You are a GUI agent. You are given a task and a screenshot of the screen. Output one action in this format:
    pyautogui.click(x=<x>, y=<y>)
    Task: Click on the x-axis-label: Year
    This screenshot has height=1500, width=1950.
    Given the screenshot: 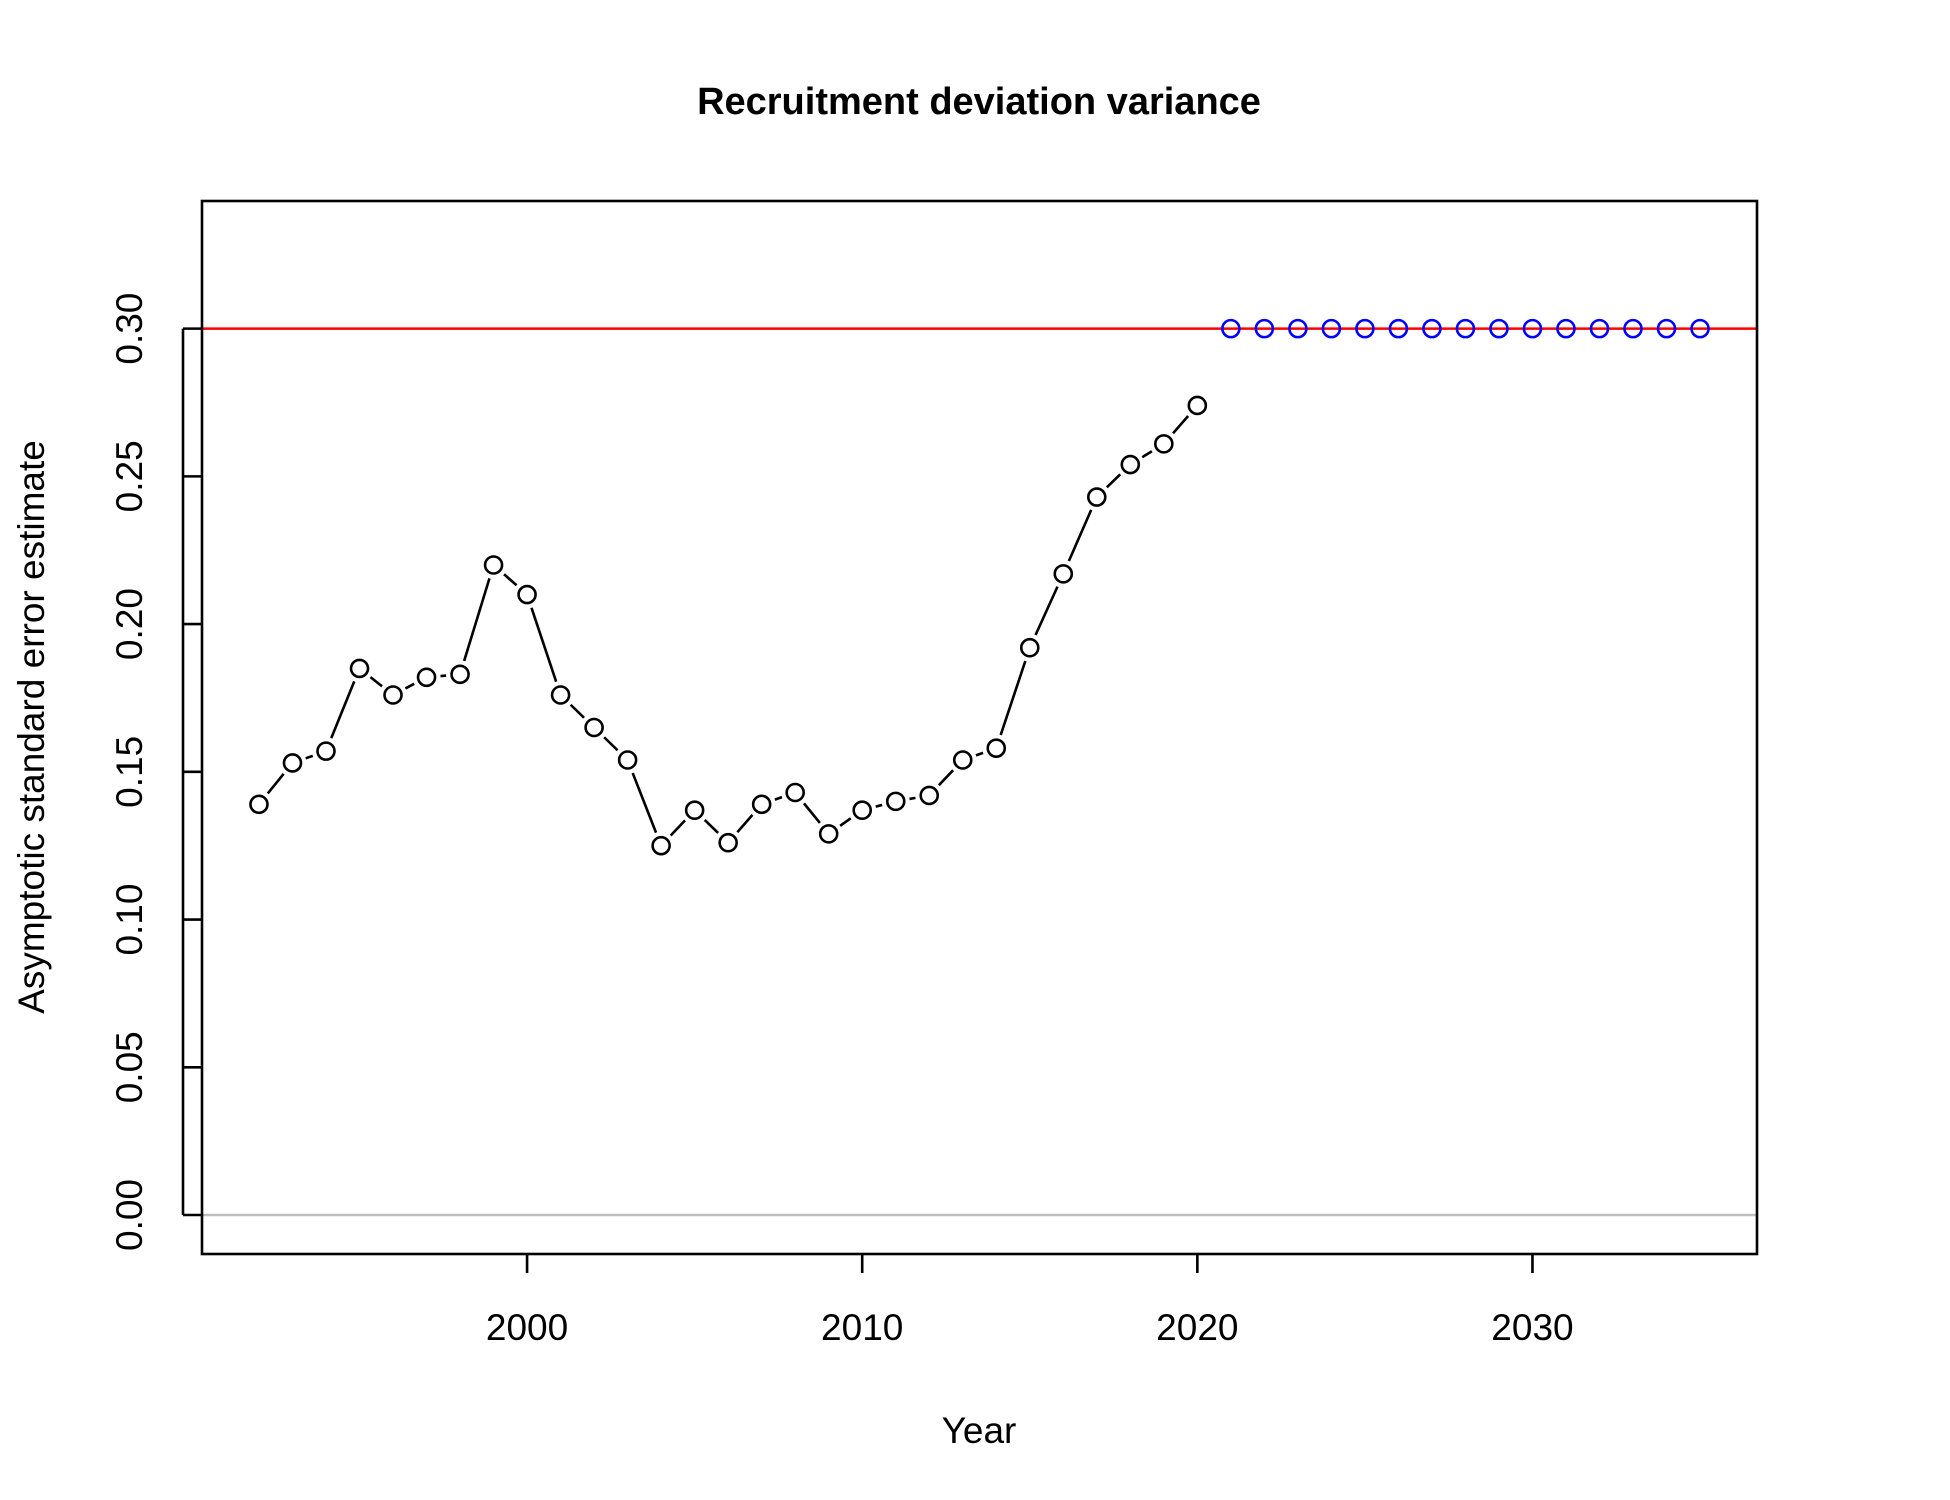 What is the action you would take?
    pyautogui.click(x=979, y=1430)
    